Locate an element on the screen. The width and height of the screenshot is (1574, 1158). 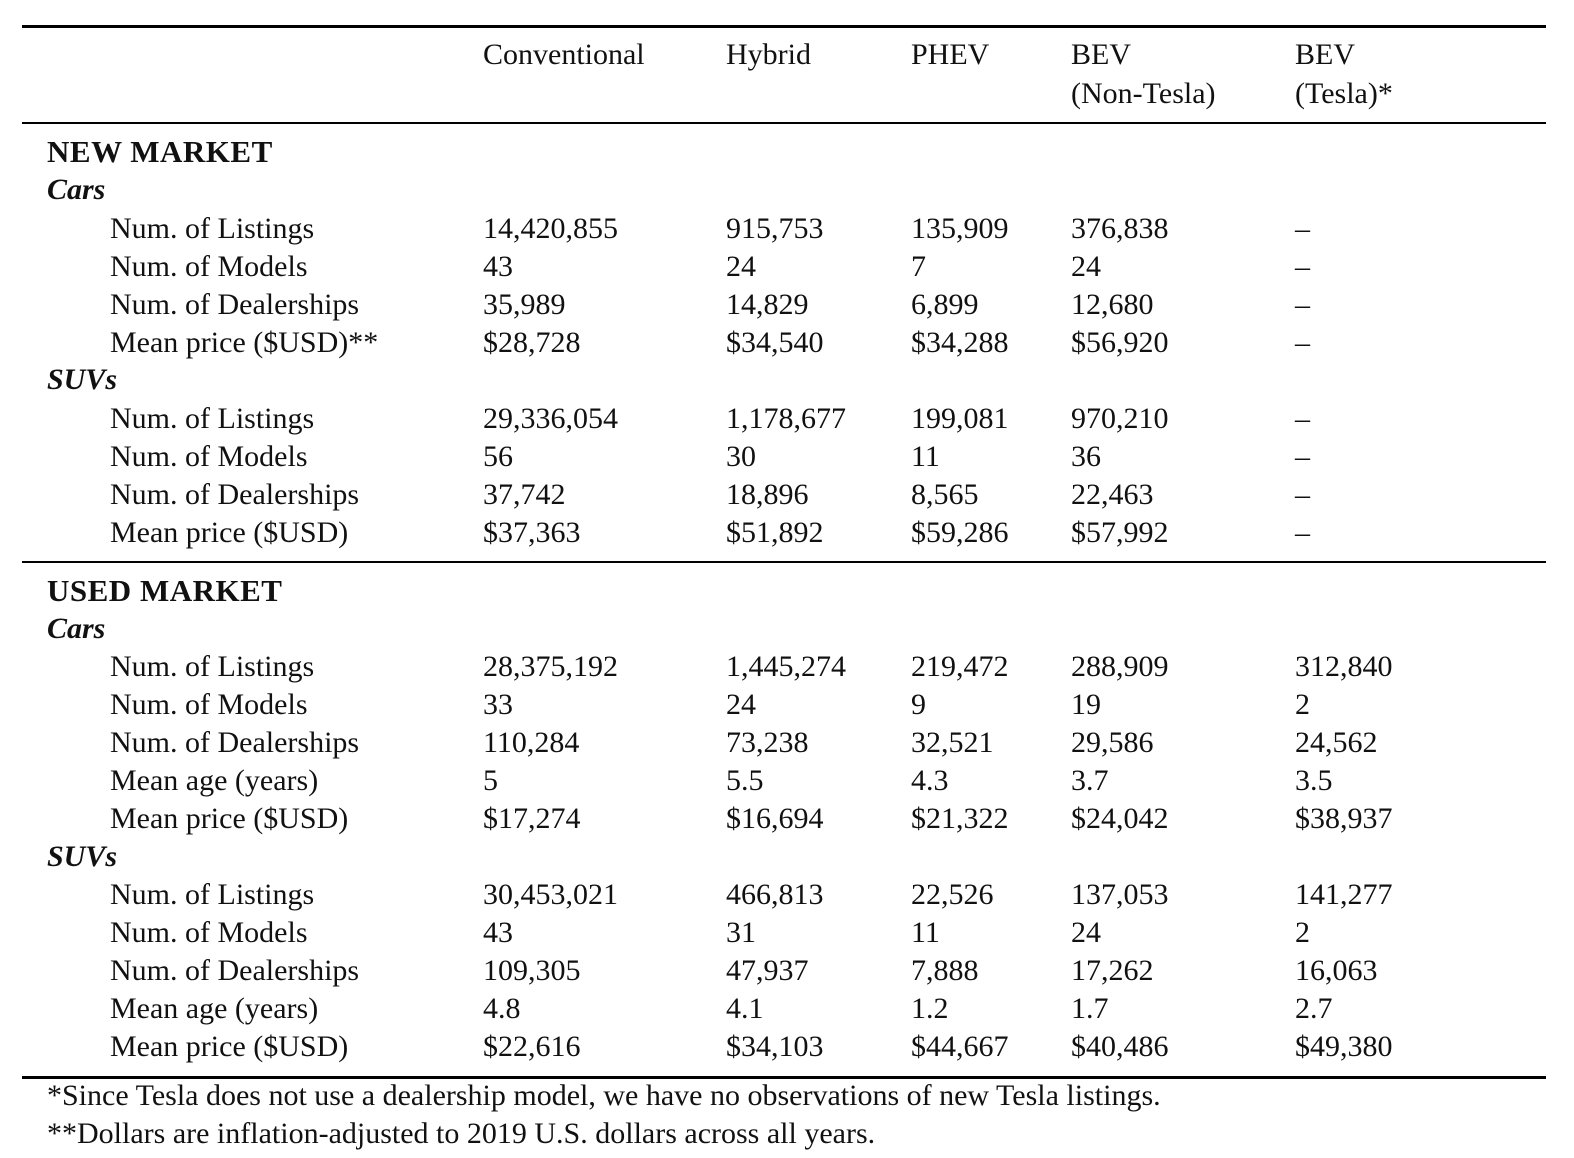
table-cell: 466,813 is located at coordinates (775, 894).